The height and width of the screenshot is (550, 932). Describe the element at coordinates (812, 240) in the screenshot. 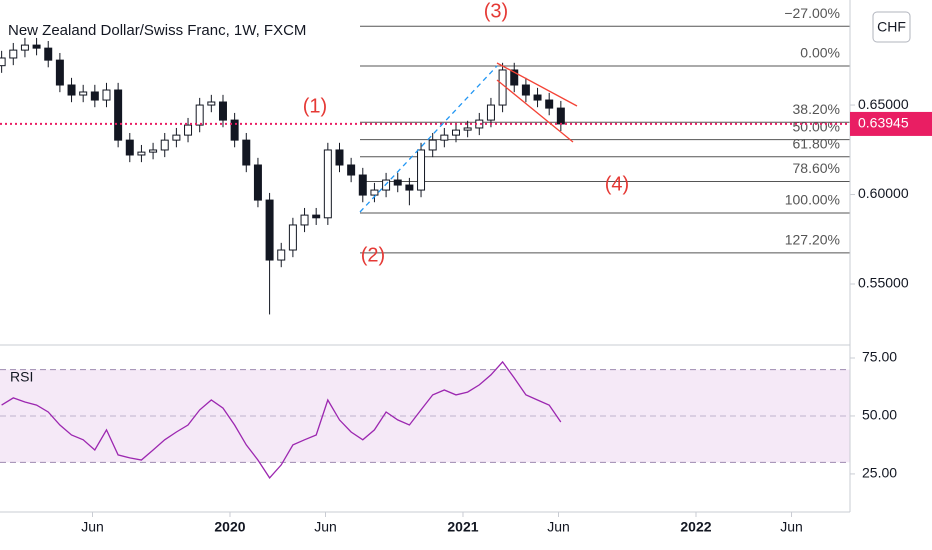

I see `fib-label: 127.20%` at that location.